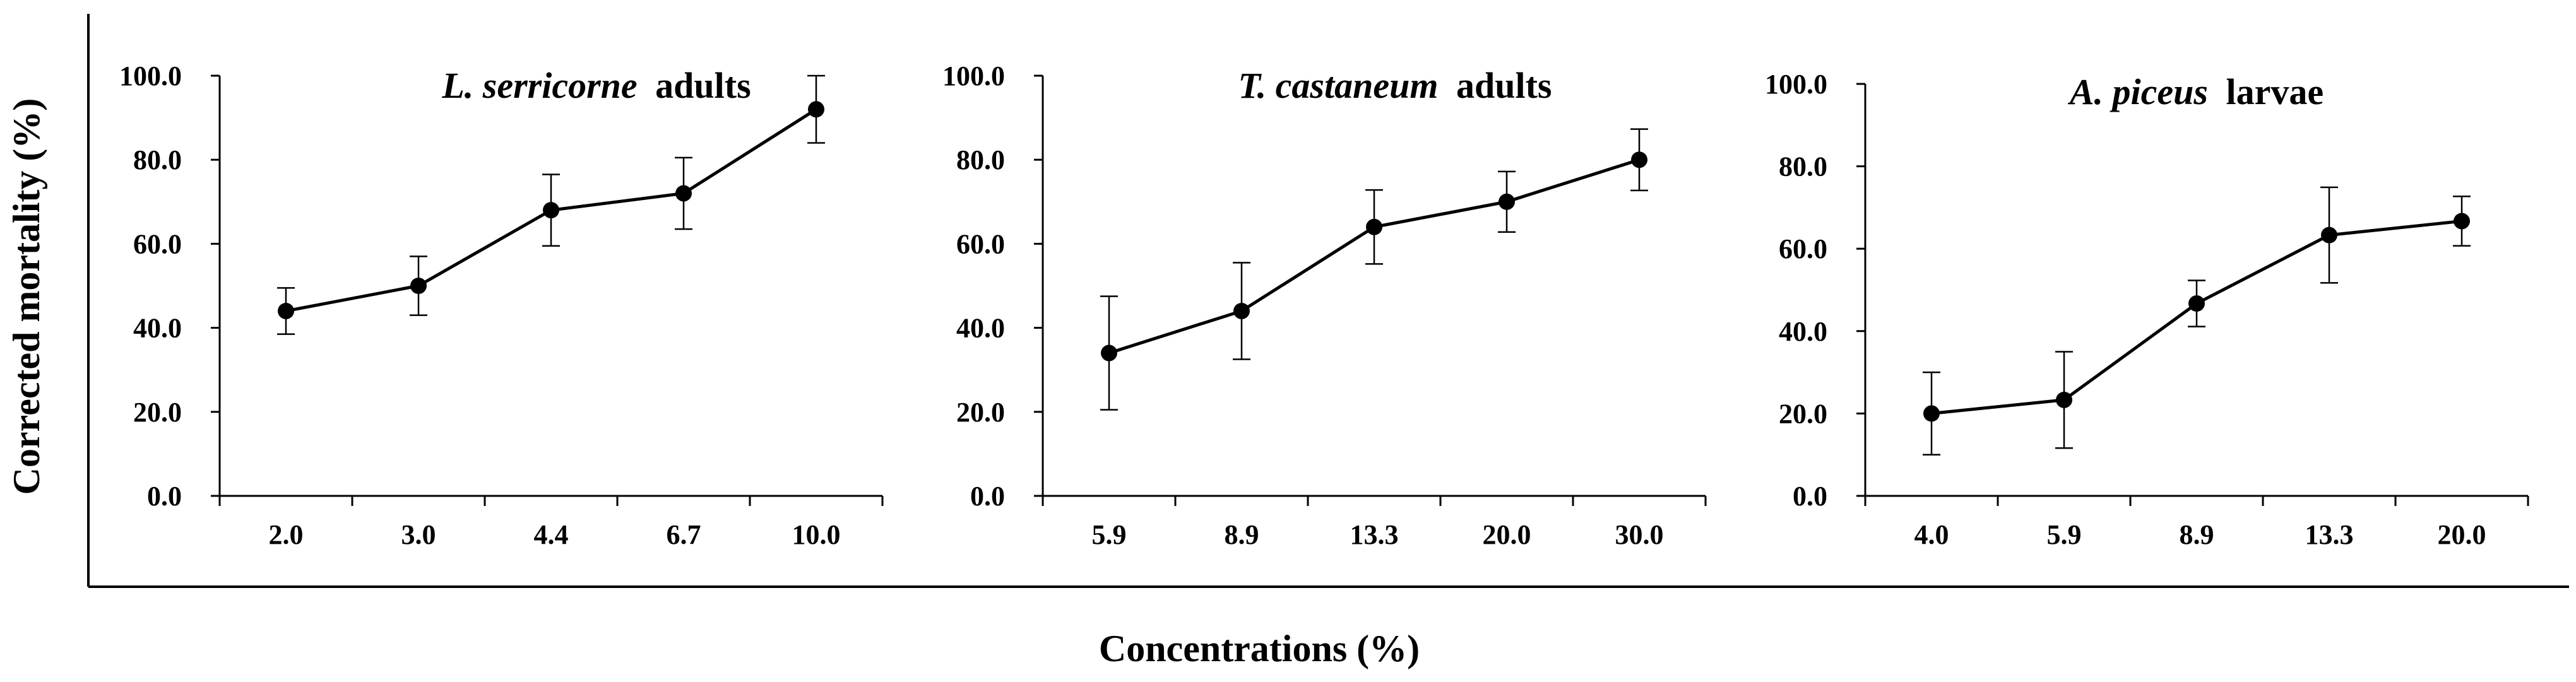 The image size is (2576, 682). I want to click on panel-3-x-tick-label: 13.3, so click(2330, 534).